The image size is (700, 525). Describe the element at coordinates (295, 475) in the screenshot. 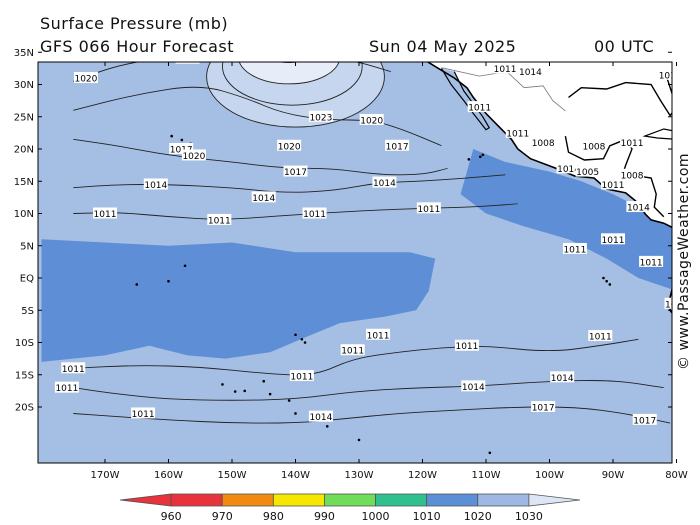

I see `lon-tick-label: 140W` at that location.